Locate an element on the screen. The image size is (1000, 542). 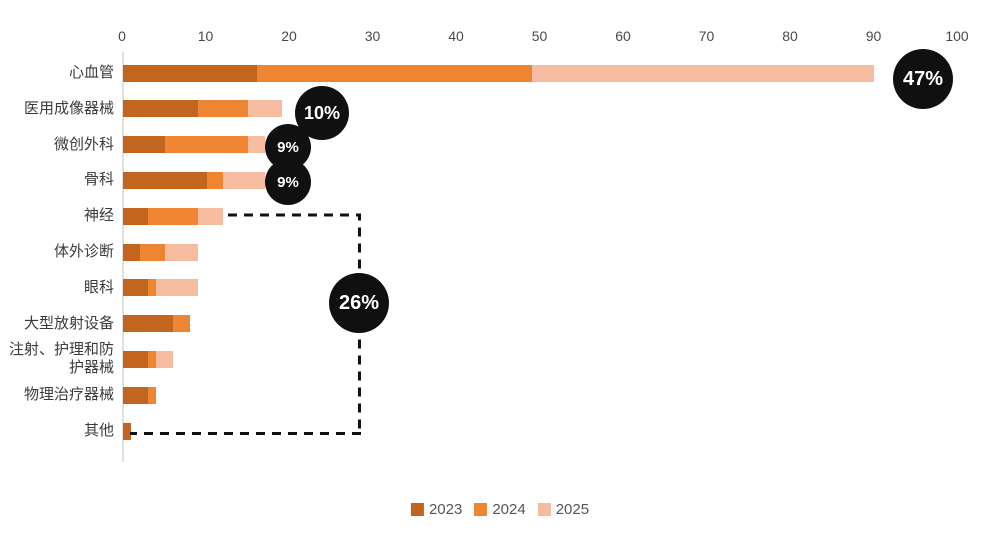
category-label: 微创外科 is located at coordinates (83, 144).